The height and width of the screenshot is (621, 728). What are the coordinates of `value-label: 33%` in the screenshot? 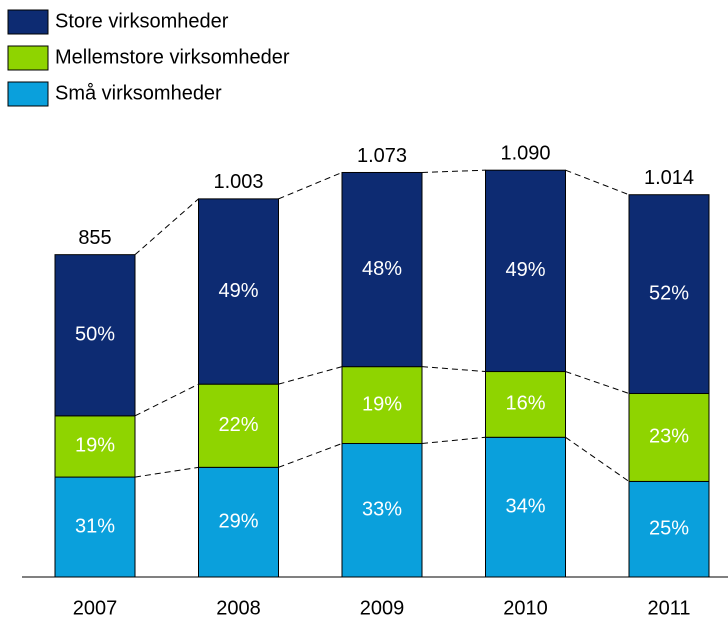 It's located at (382, 510).